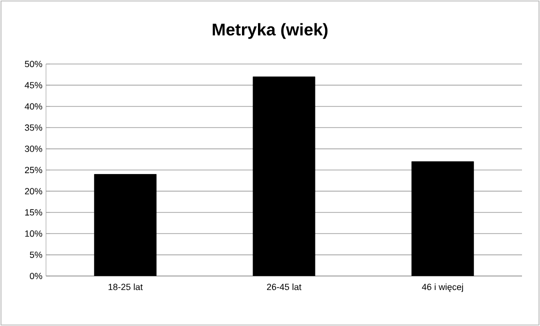  Describe the element at coordinates (33, 233) in the screenshot. I see `y-tick-label: 10%` at that location.